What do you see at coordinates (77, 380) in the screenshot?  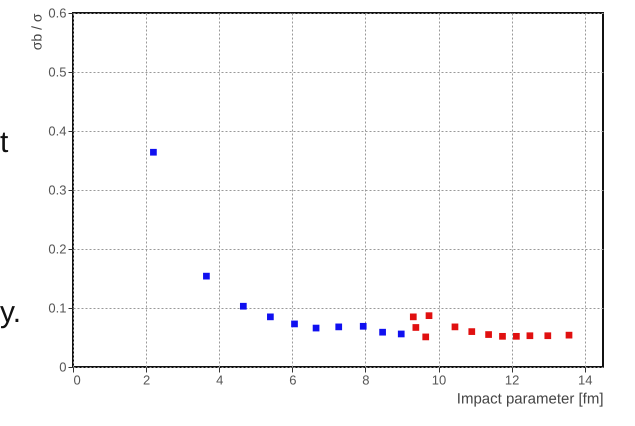 I see `x-tick-label: 0` at bounding box center [77, 380].